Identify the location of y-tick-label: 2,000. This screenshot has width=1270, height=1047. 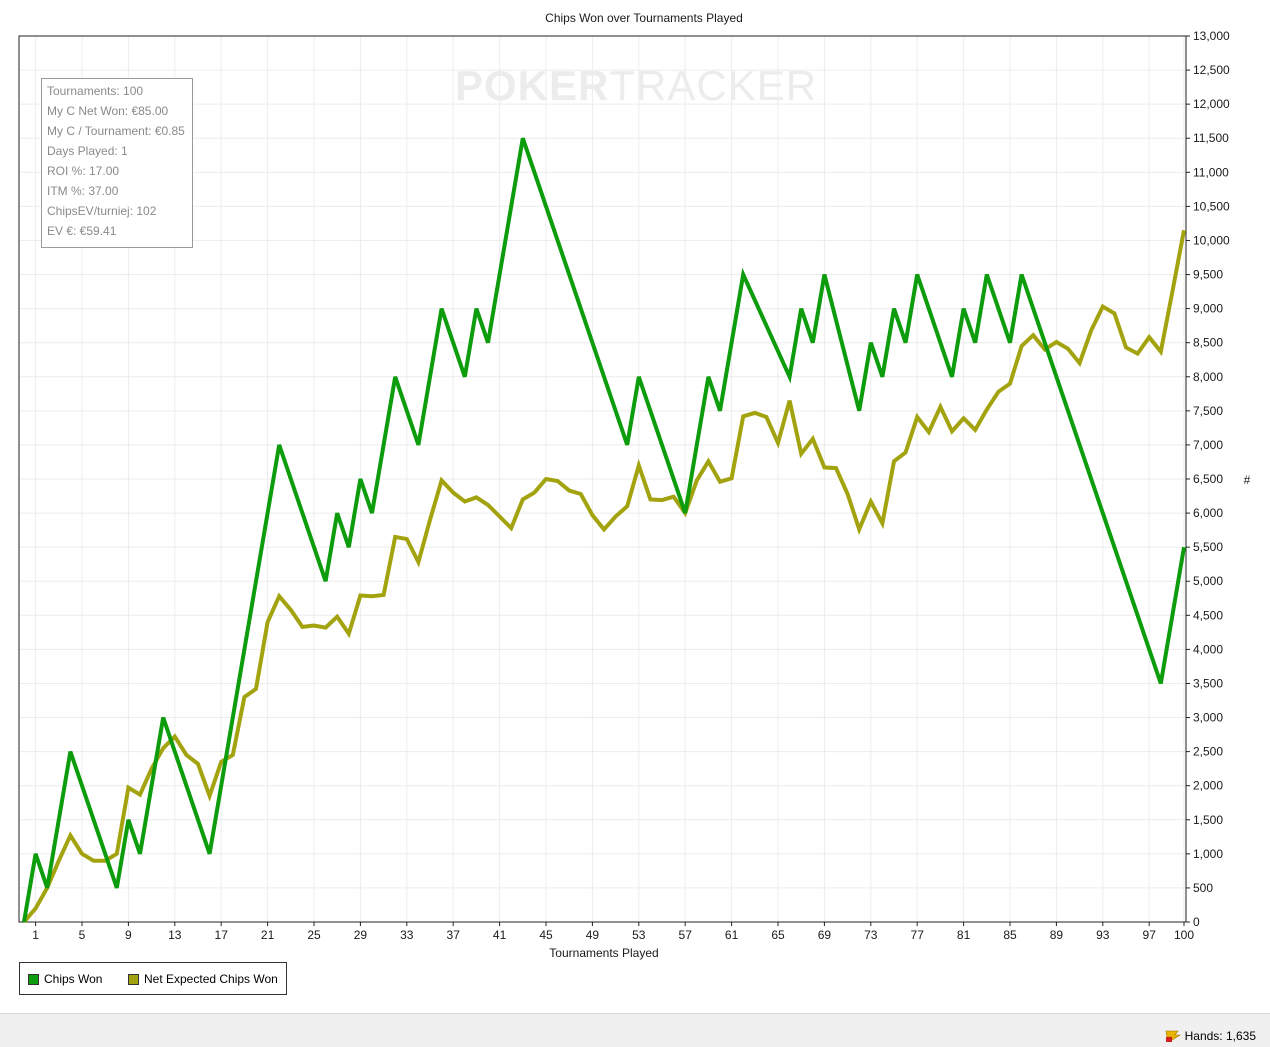
(1208, 786).